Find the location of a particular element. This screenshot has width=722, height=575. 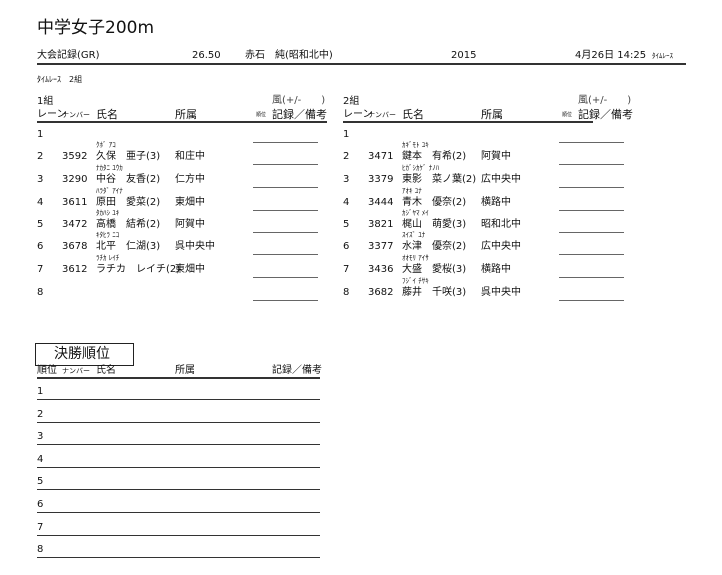

final-rank: 8 is located at coordinates (40, 550).